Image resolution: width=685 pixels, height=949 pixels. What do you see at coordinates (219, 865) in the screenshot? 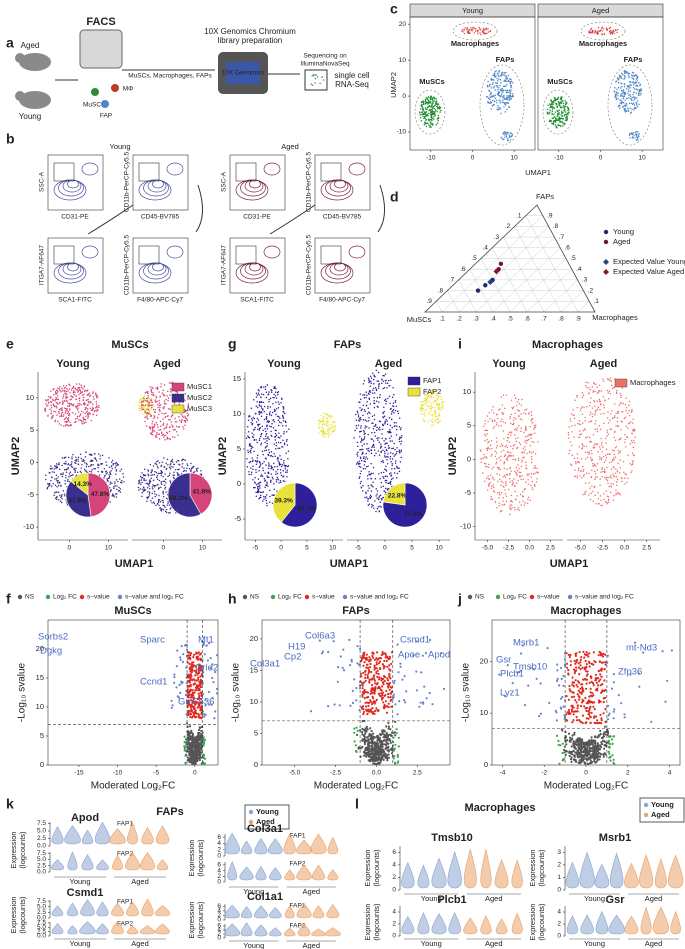
I see `y-tick-label: 6` at bounding box center [219, 865].